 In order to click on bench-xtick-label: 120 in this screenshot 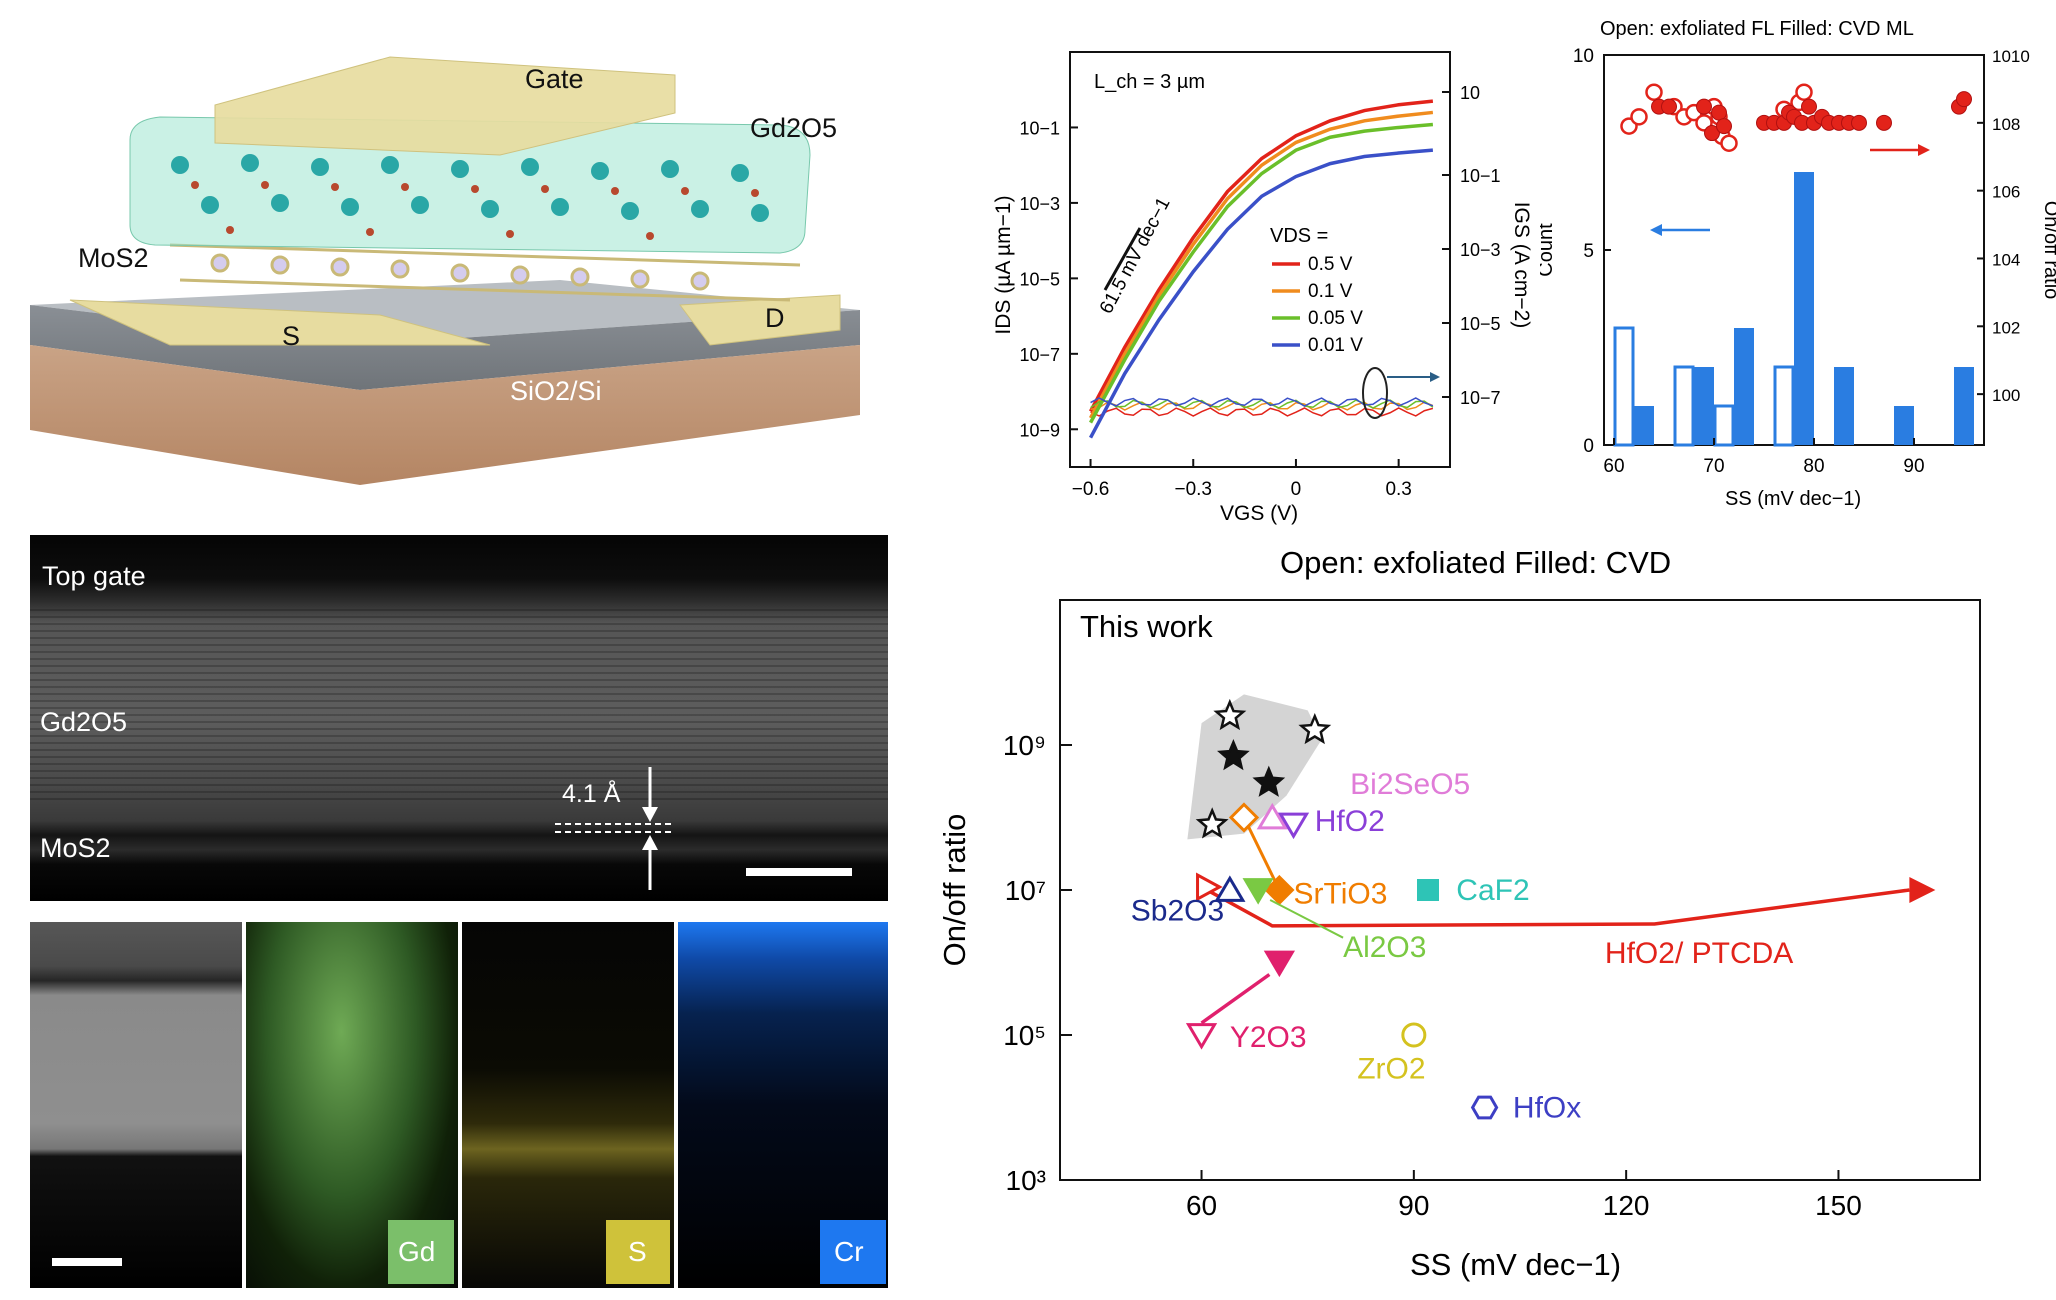, I will do `click(1626, 1205)`.